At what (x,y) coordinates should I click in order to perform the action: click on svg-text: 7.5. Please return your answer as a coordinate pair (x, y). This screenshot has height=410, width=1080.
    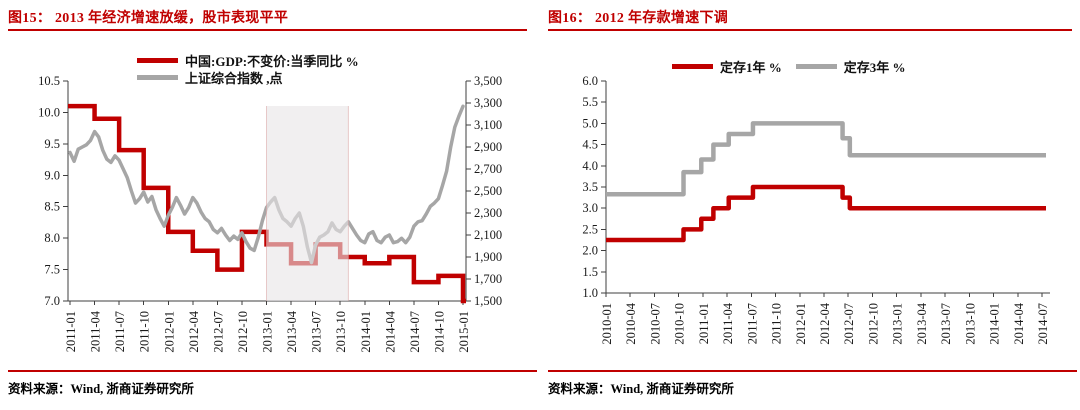
    Looking at the image, I should click on (52, 270).